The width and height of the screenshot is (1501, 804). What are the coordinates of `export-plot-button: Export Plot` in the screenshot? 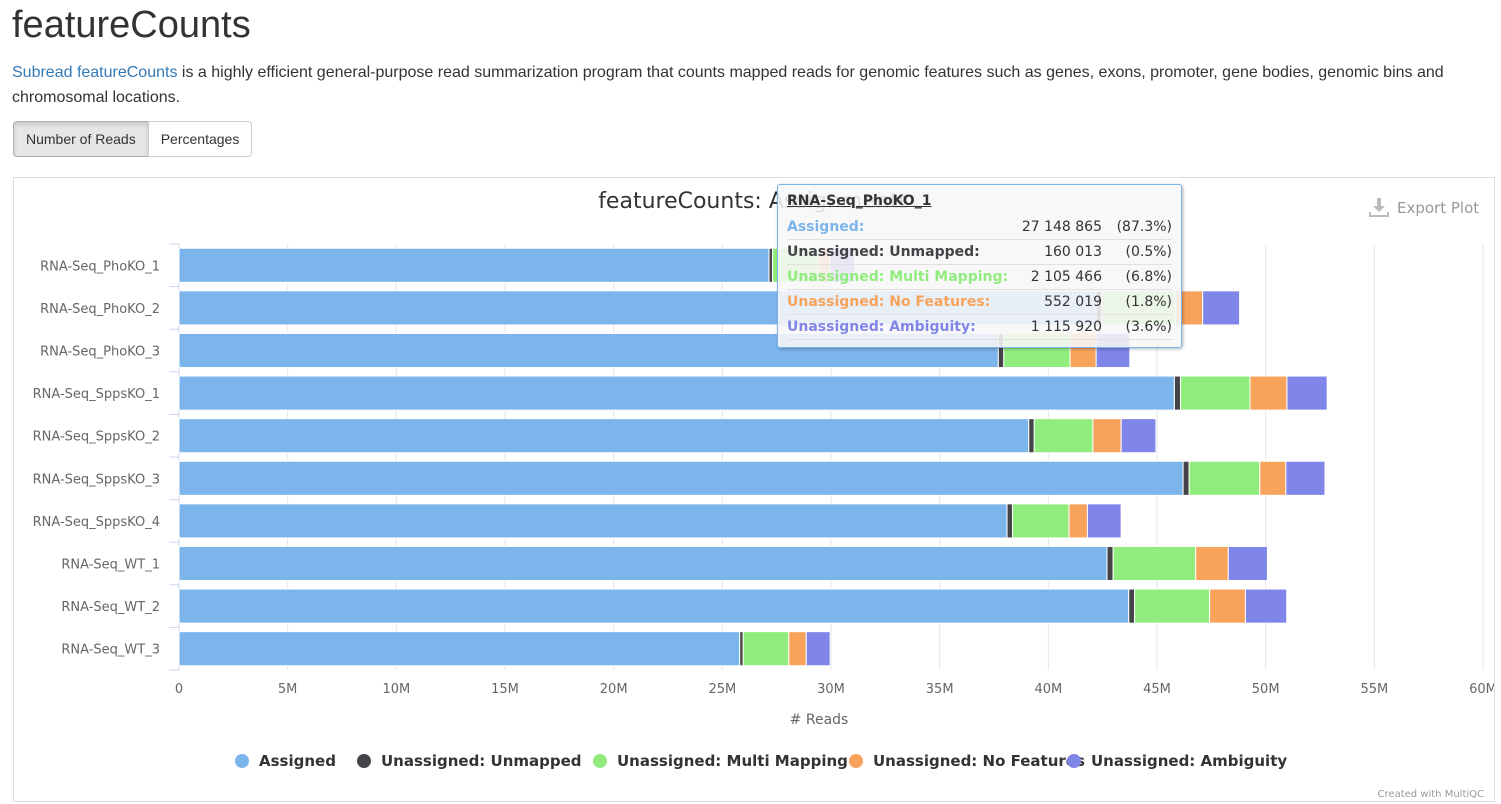 It's located at (1424, 207).